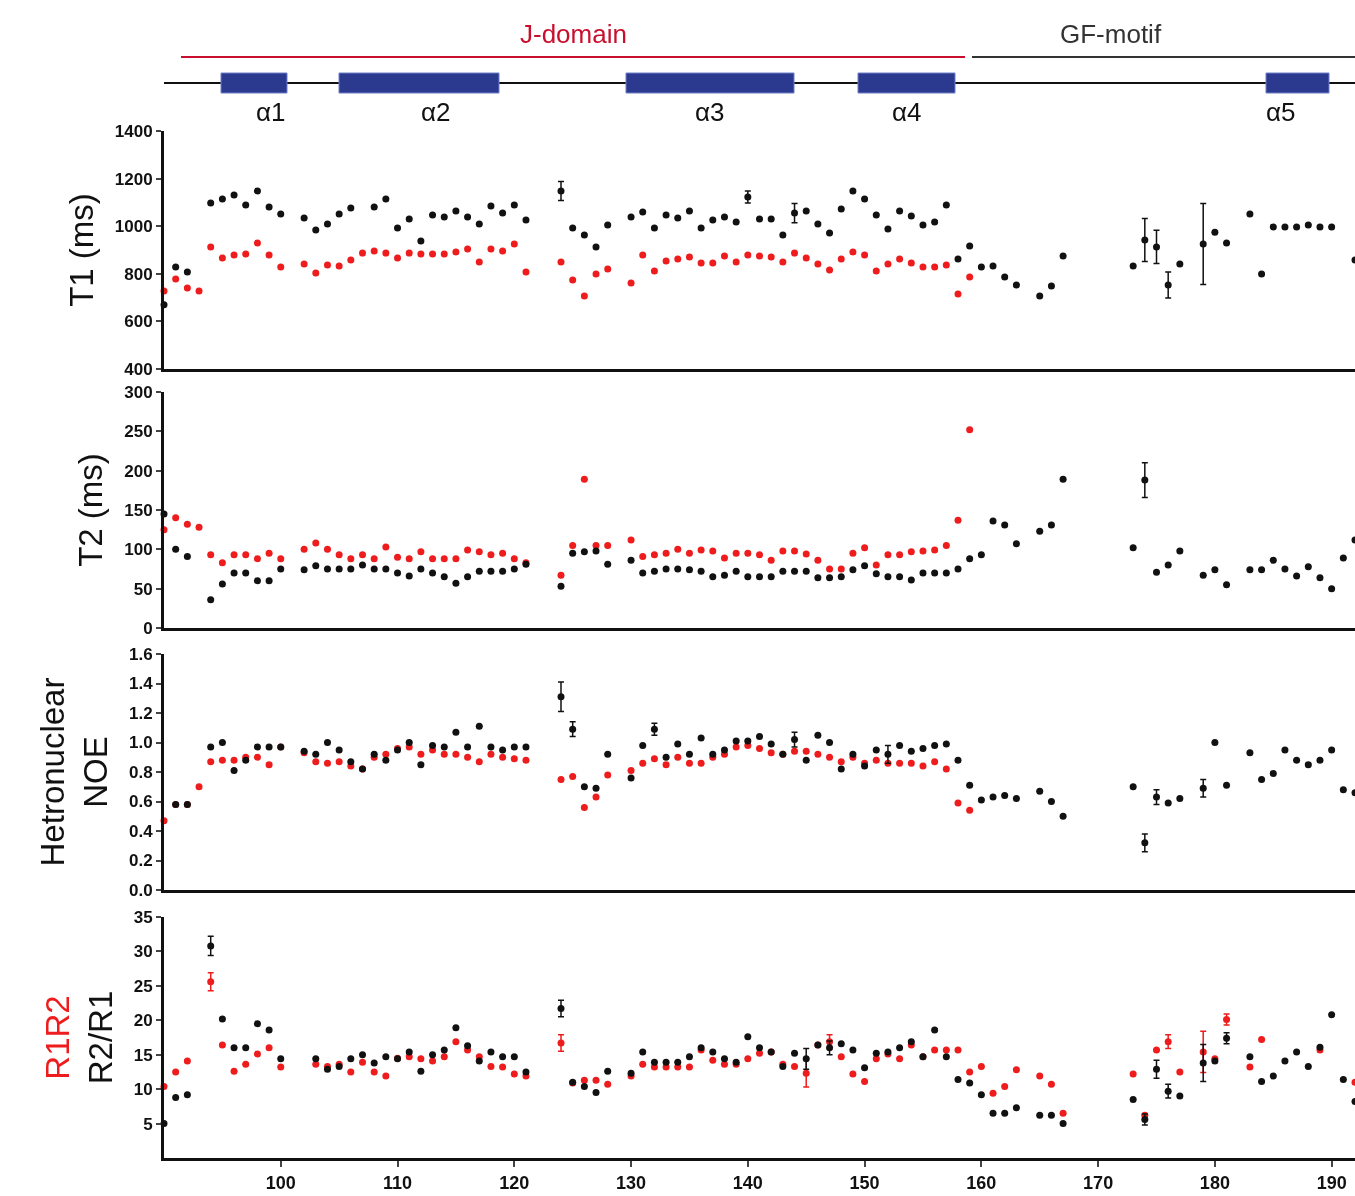 This screenshot has height=1196, width=1355. What do you see at coordinates (138, 274) in the screenshot?
I see `y-tick-label: 800` at bounding box center [138, 274].